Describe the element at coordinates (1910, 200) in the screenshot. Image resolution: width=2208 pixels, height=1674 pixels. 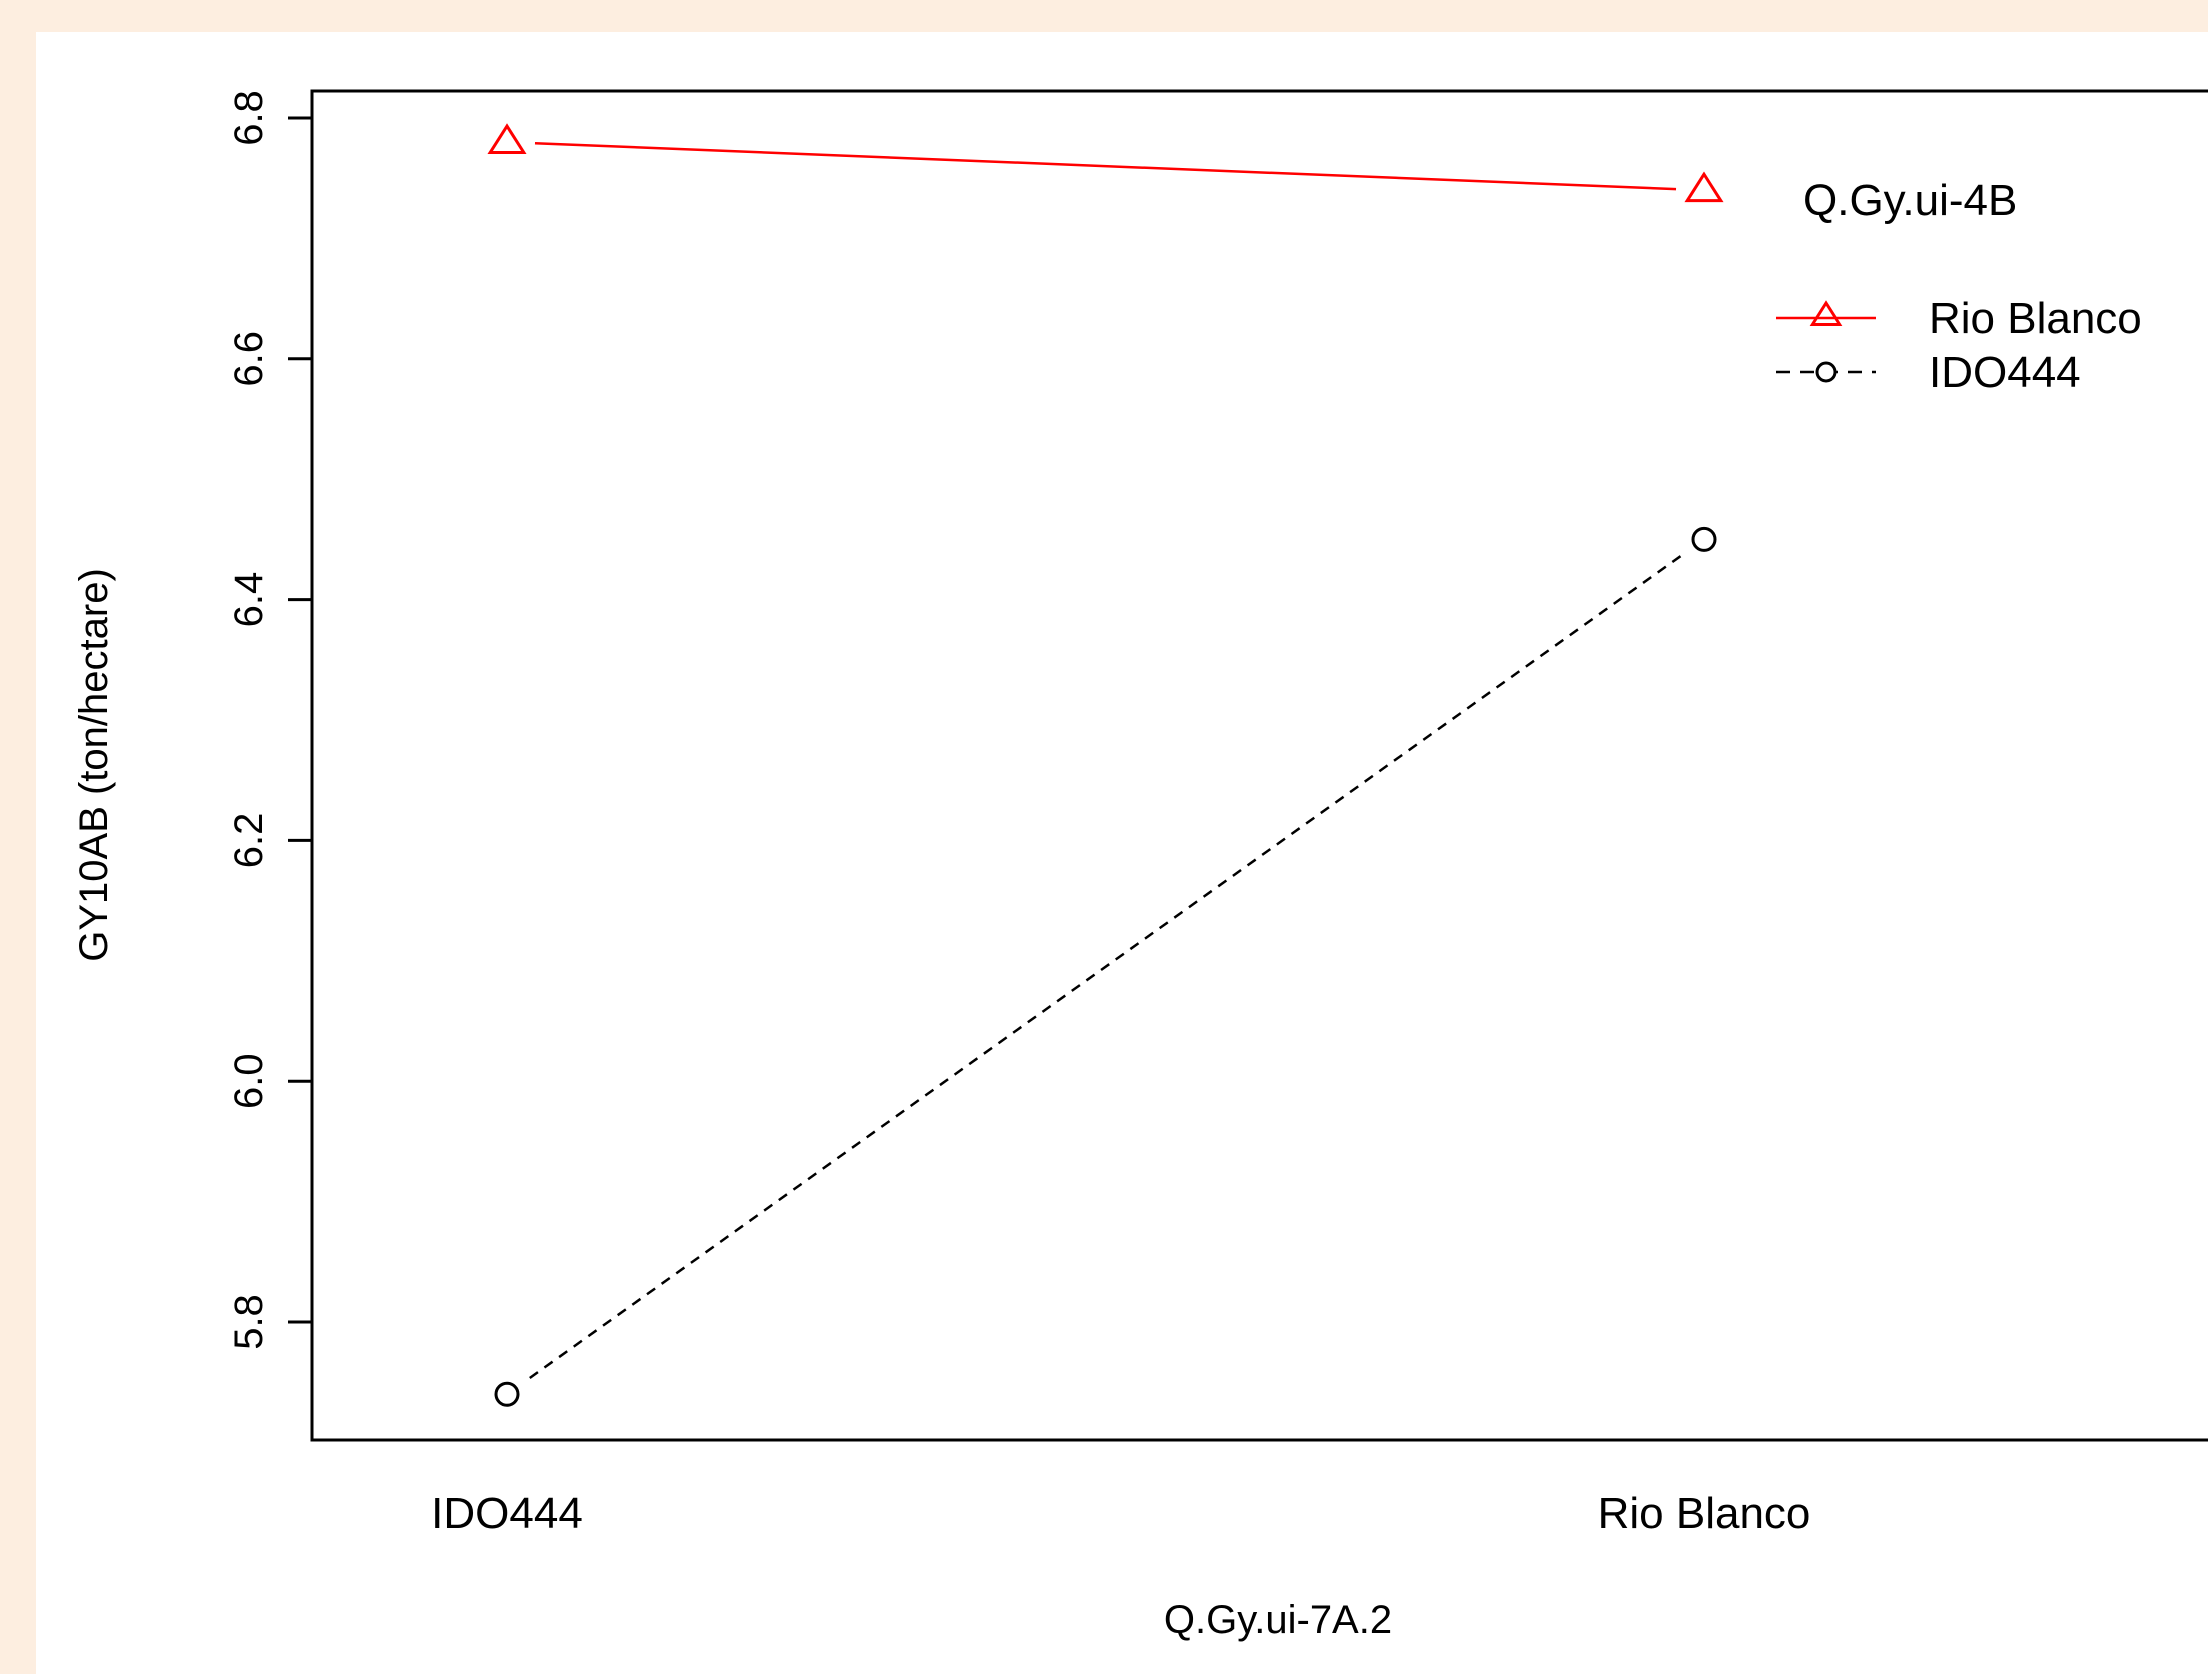
I see `legend-title: Q.Gy.ui-4B` at that location.